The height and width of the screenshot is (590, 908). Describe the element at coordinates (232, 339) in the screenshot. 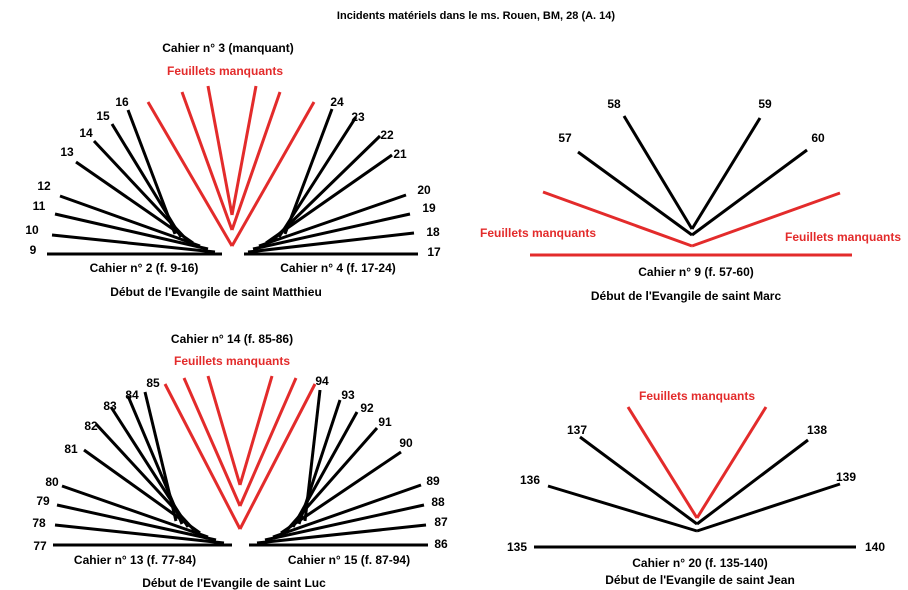

I see `cahier-14-label: Cahier n° 14 (f. 85-86)` at that location.